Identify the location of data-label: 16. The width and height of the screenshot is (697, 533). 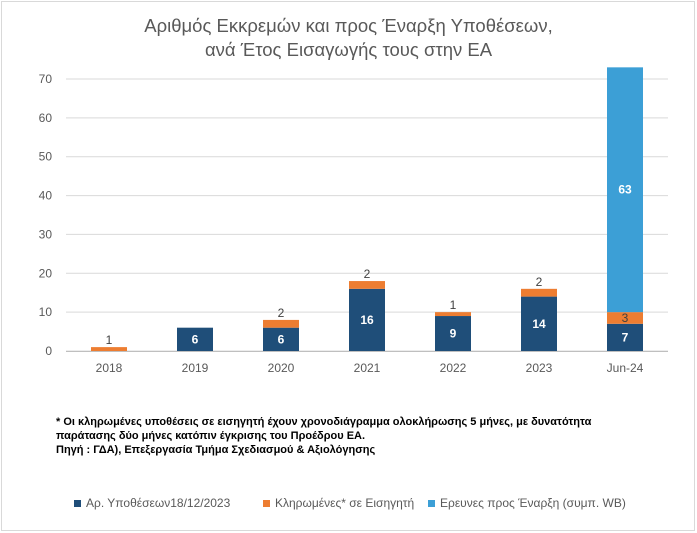
(367, 320).